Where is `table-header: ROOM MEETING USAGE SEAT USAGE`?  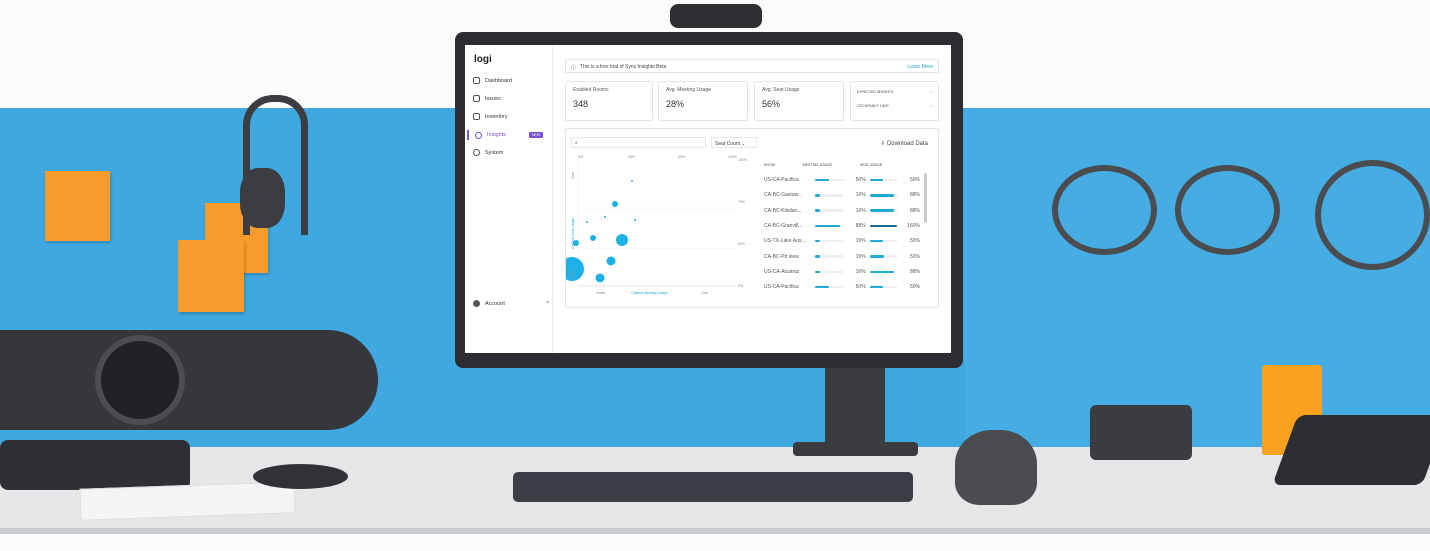 table-header: ROOM MEETING USAGE SEAT USAGE is located at coordinates (823, 165).